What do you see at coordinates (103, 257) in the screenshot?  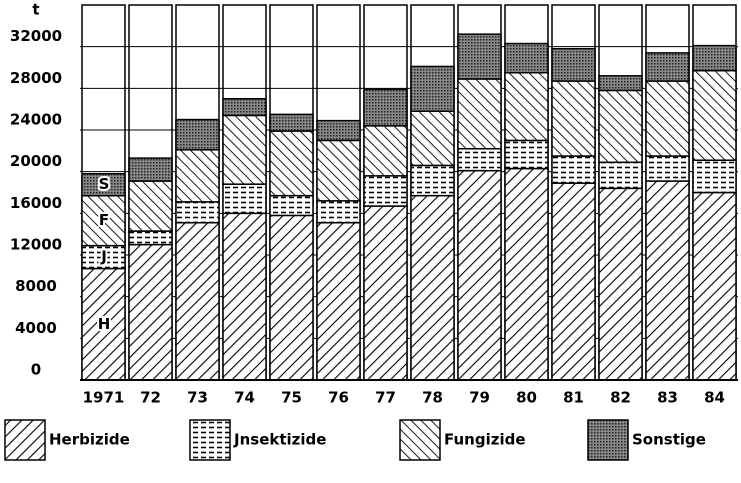 I see `segment-label: J` at bounding box center [103, 257].